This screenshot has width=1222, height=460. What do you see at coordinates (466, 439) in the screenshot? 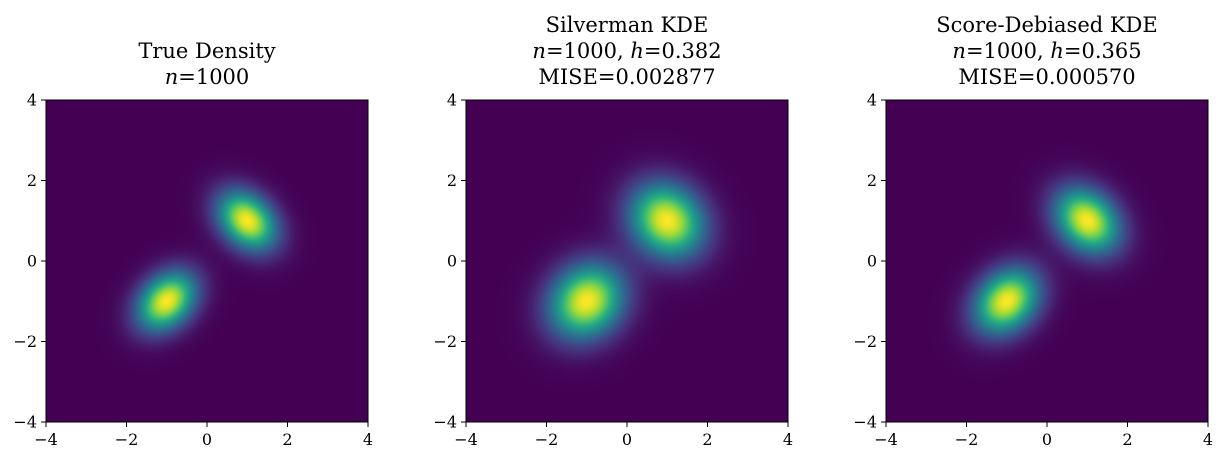
I see `panel-2-xtick-label: −4` at bounding box center [466, 439].